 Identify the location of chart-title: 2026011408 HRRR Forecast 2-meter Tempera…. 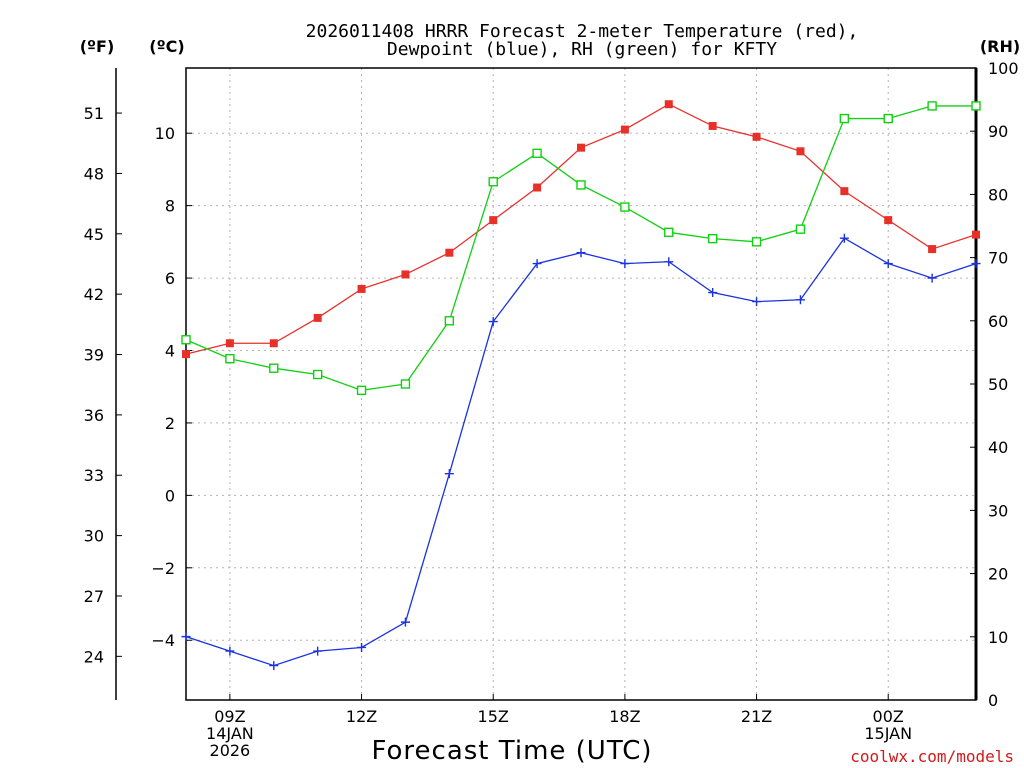
(582, 40).